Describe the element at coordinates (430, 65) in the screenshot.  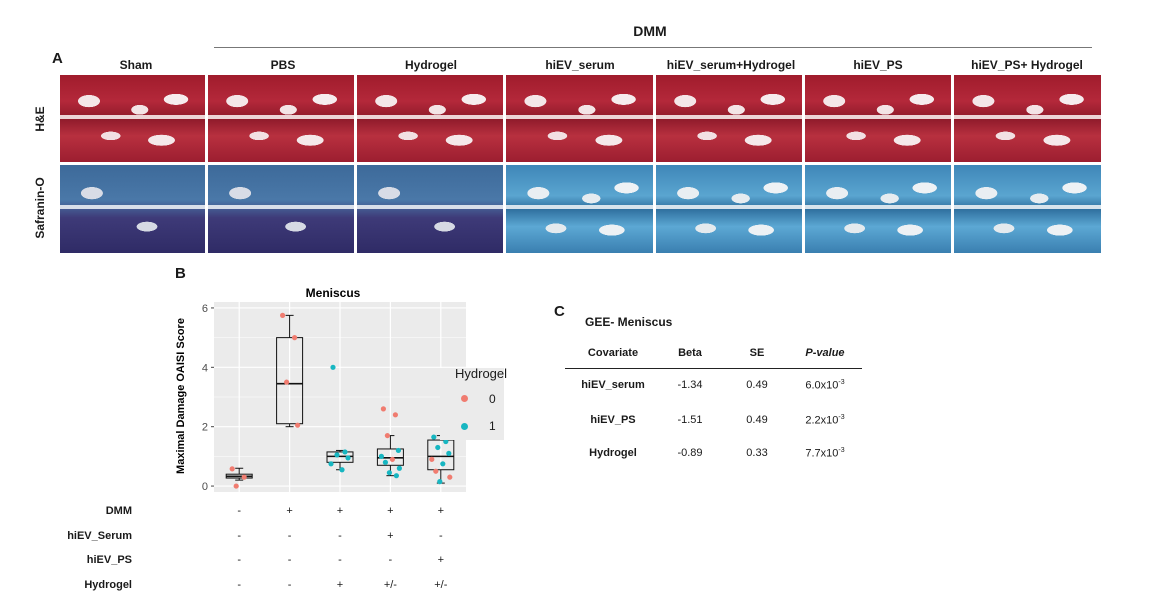
I see `column-header-hydrogel: Hydrogel` at that location.